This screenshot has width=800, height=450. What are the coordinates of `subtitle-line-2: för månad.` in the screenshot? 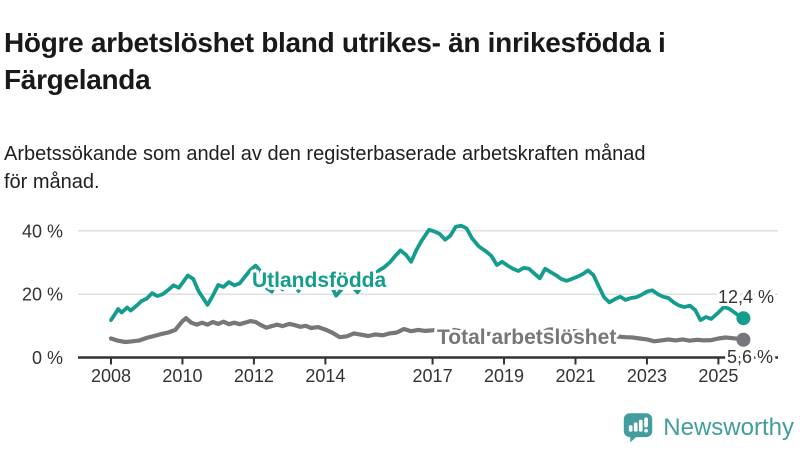 It's located at (52, 182).